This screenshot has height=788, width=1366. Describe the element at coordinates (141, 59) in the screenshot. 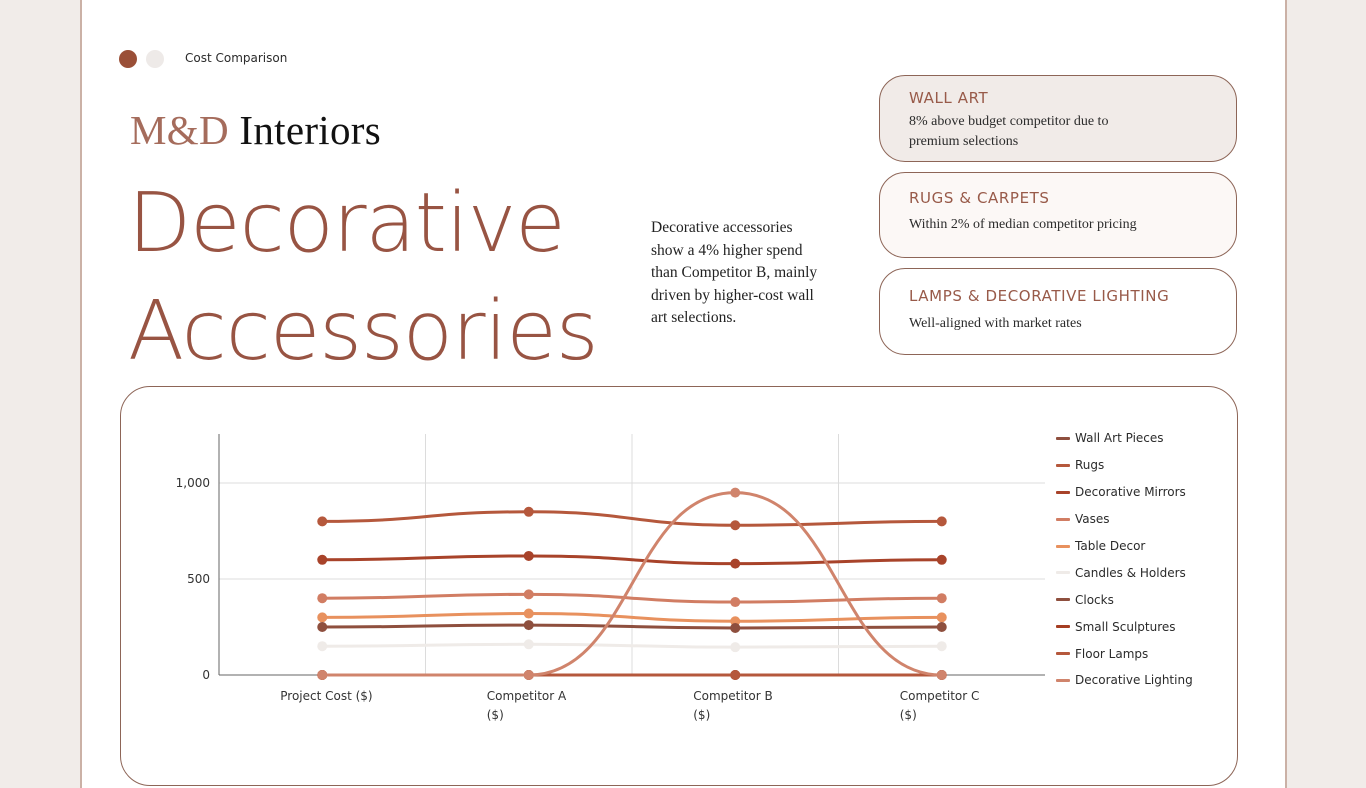

I see `pager-dots` at that location.